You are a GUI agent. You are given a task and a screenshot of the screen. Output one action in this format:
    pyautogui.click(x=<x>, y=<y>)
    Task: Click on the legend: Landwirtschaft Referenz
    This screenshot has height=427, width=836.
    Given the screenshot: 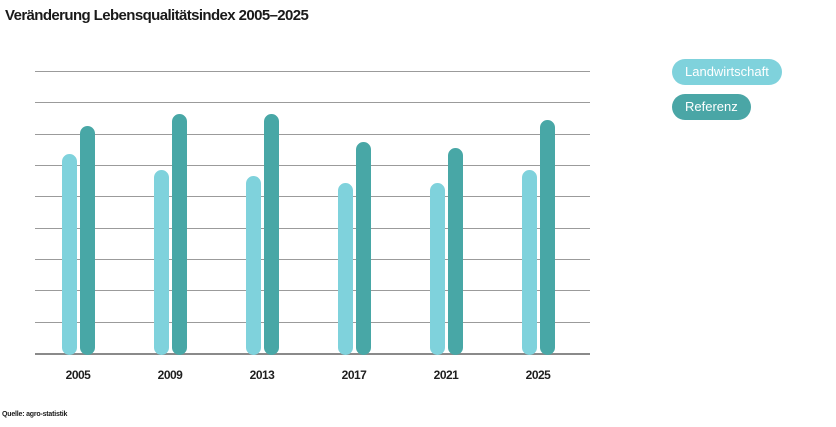 What is the action you would take?
    pyautogui.click(x=727, y=89)
    